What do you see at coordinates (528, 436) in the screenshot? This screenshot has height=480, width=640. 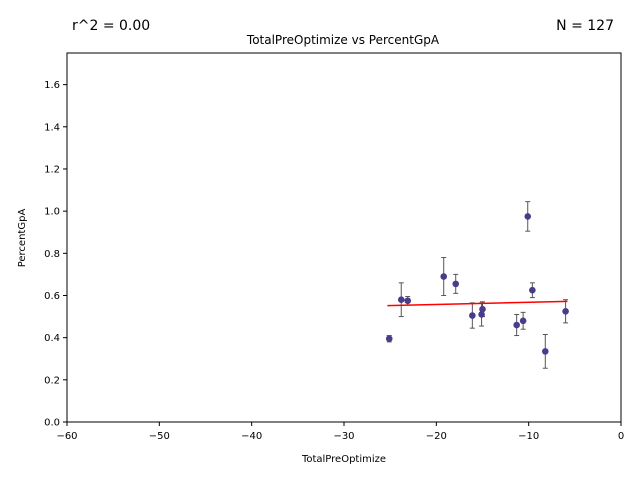 I see `x-tick-label: −10` at bounding box center [528, 436].